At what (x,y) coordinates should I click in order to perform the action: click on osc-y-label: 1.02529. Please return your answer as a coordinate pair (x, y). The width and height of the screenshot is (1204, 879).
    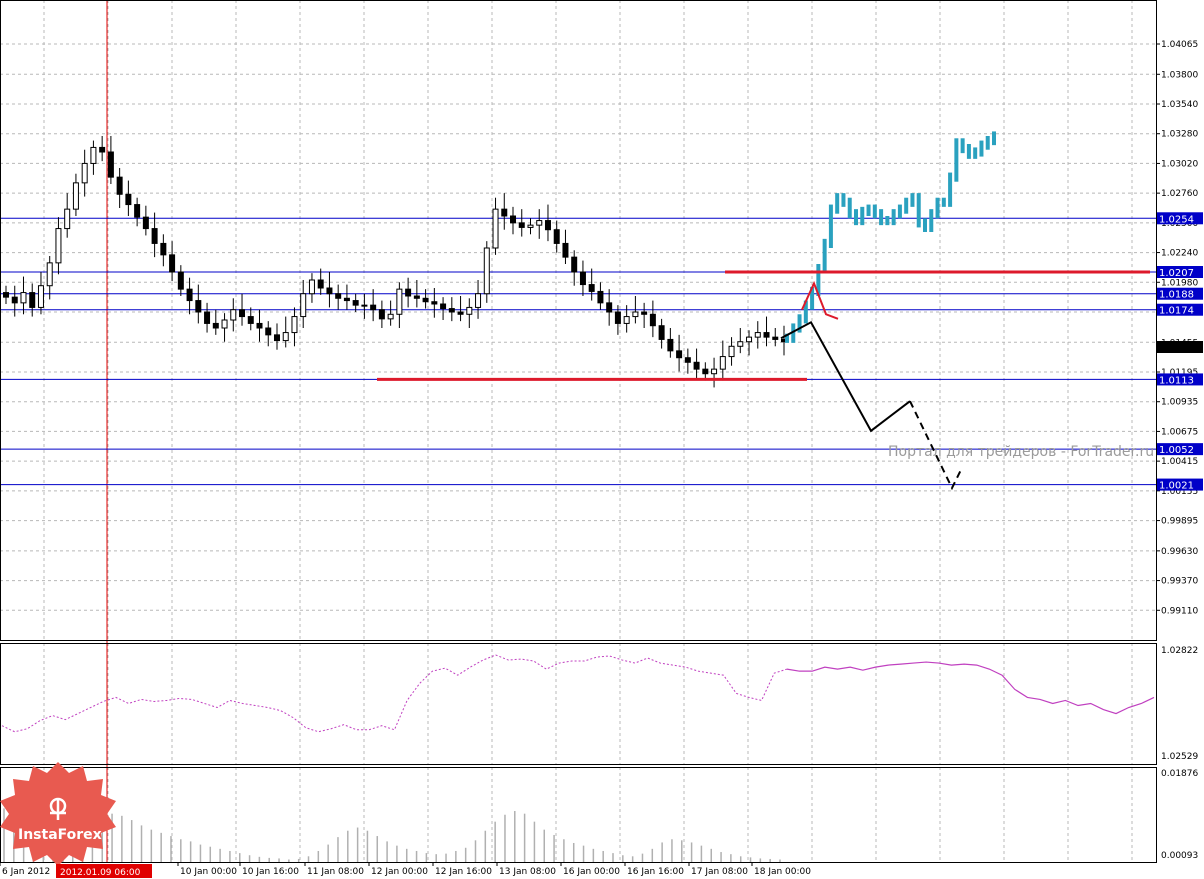
    Looking at the image, I should click on (1179, 757).